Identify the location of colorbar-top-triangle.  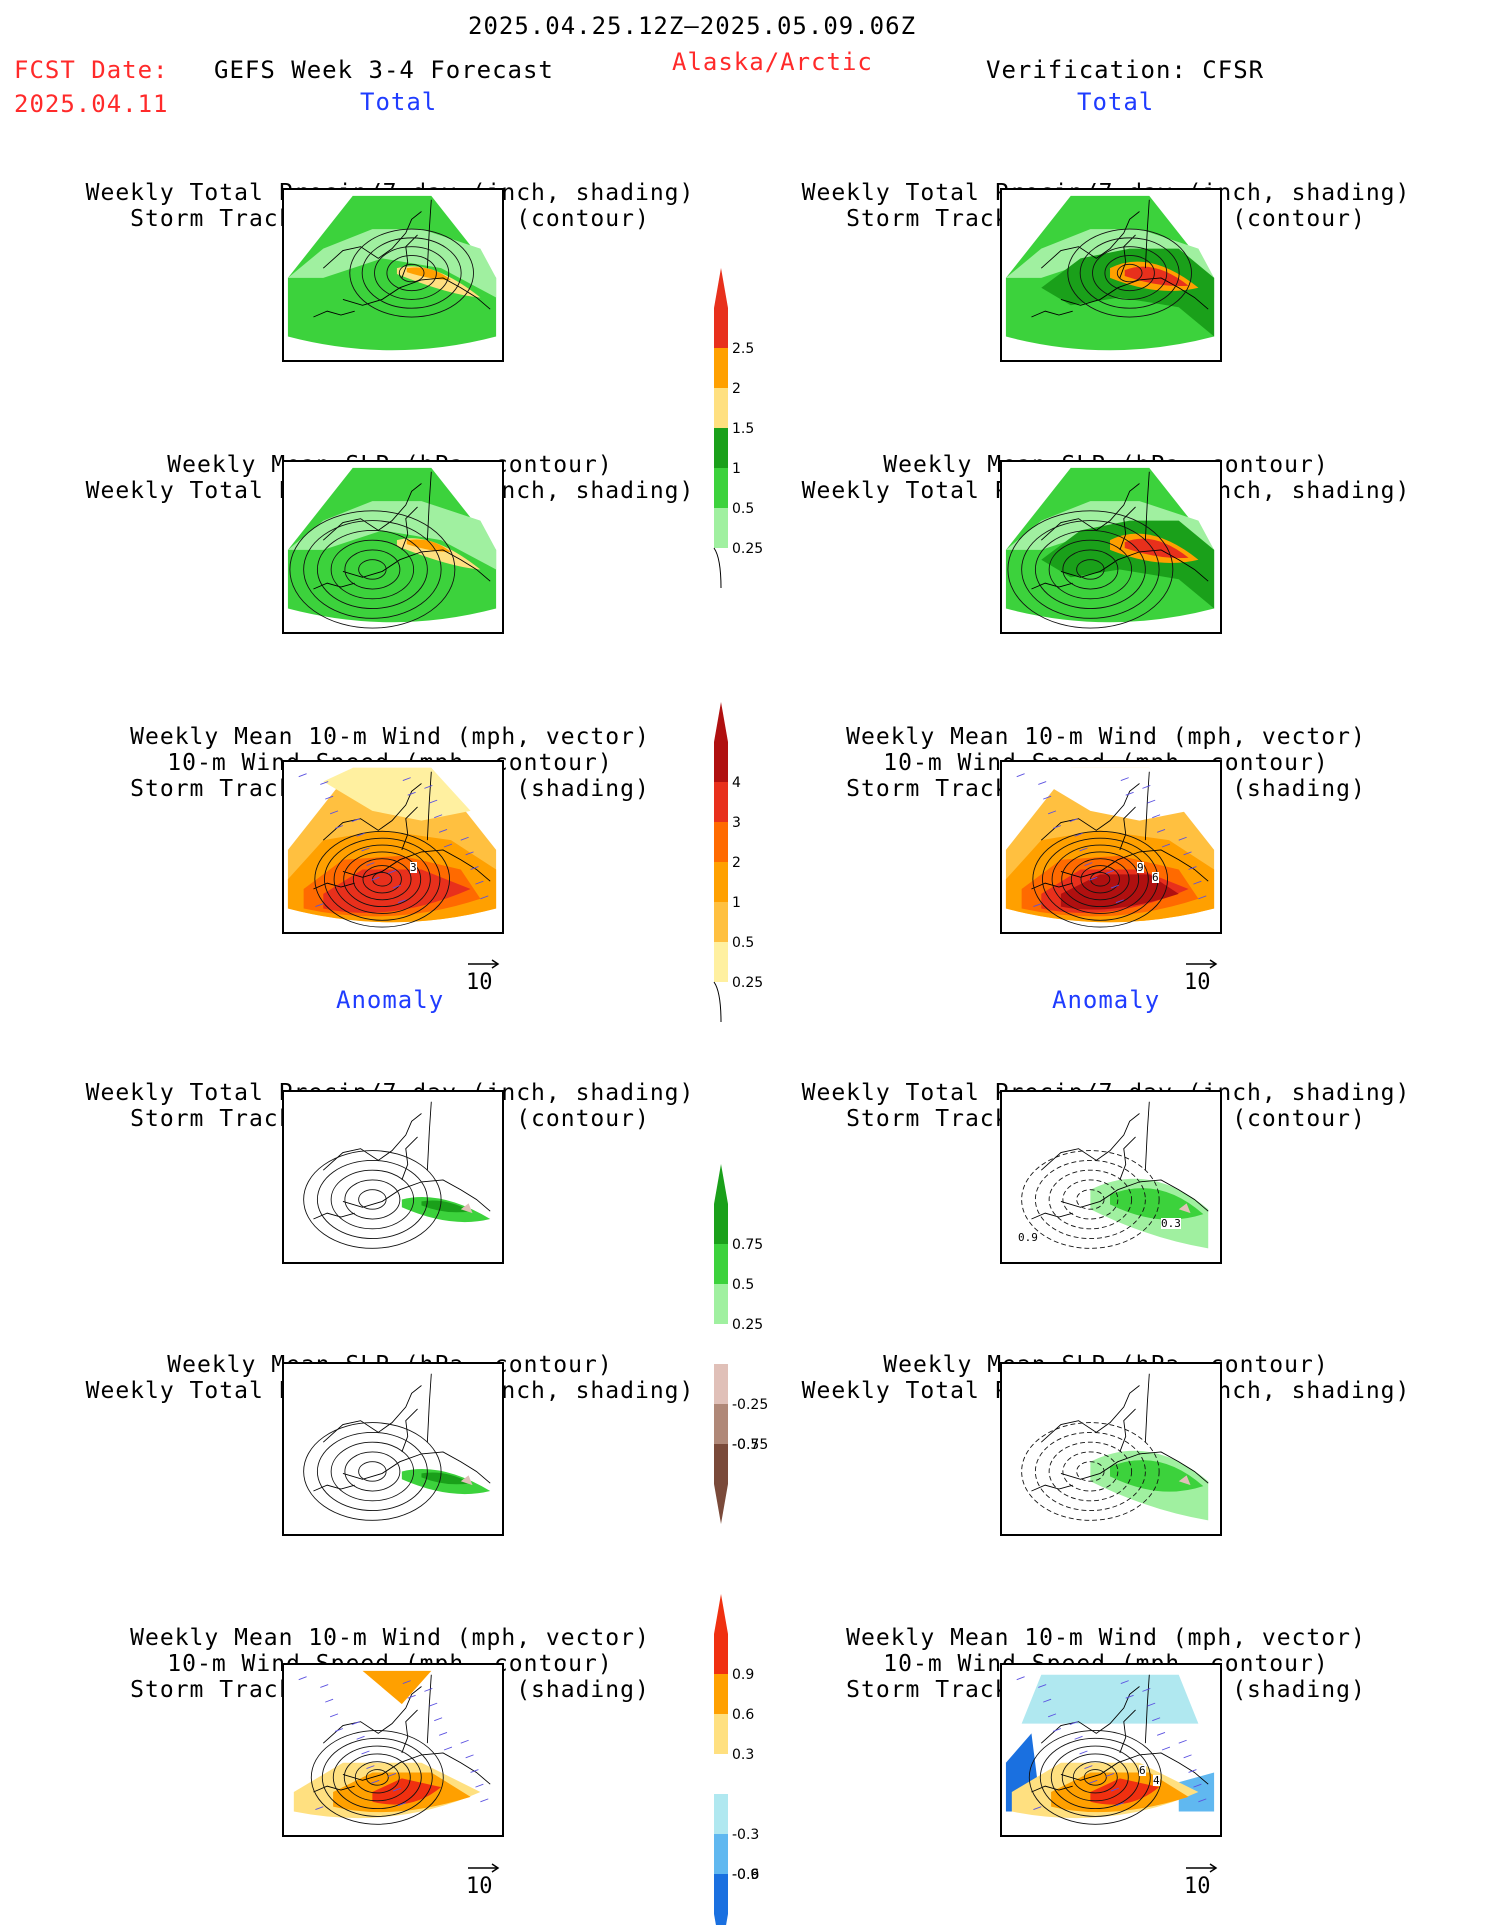
(721, 1614).